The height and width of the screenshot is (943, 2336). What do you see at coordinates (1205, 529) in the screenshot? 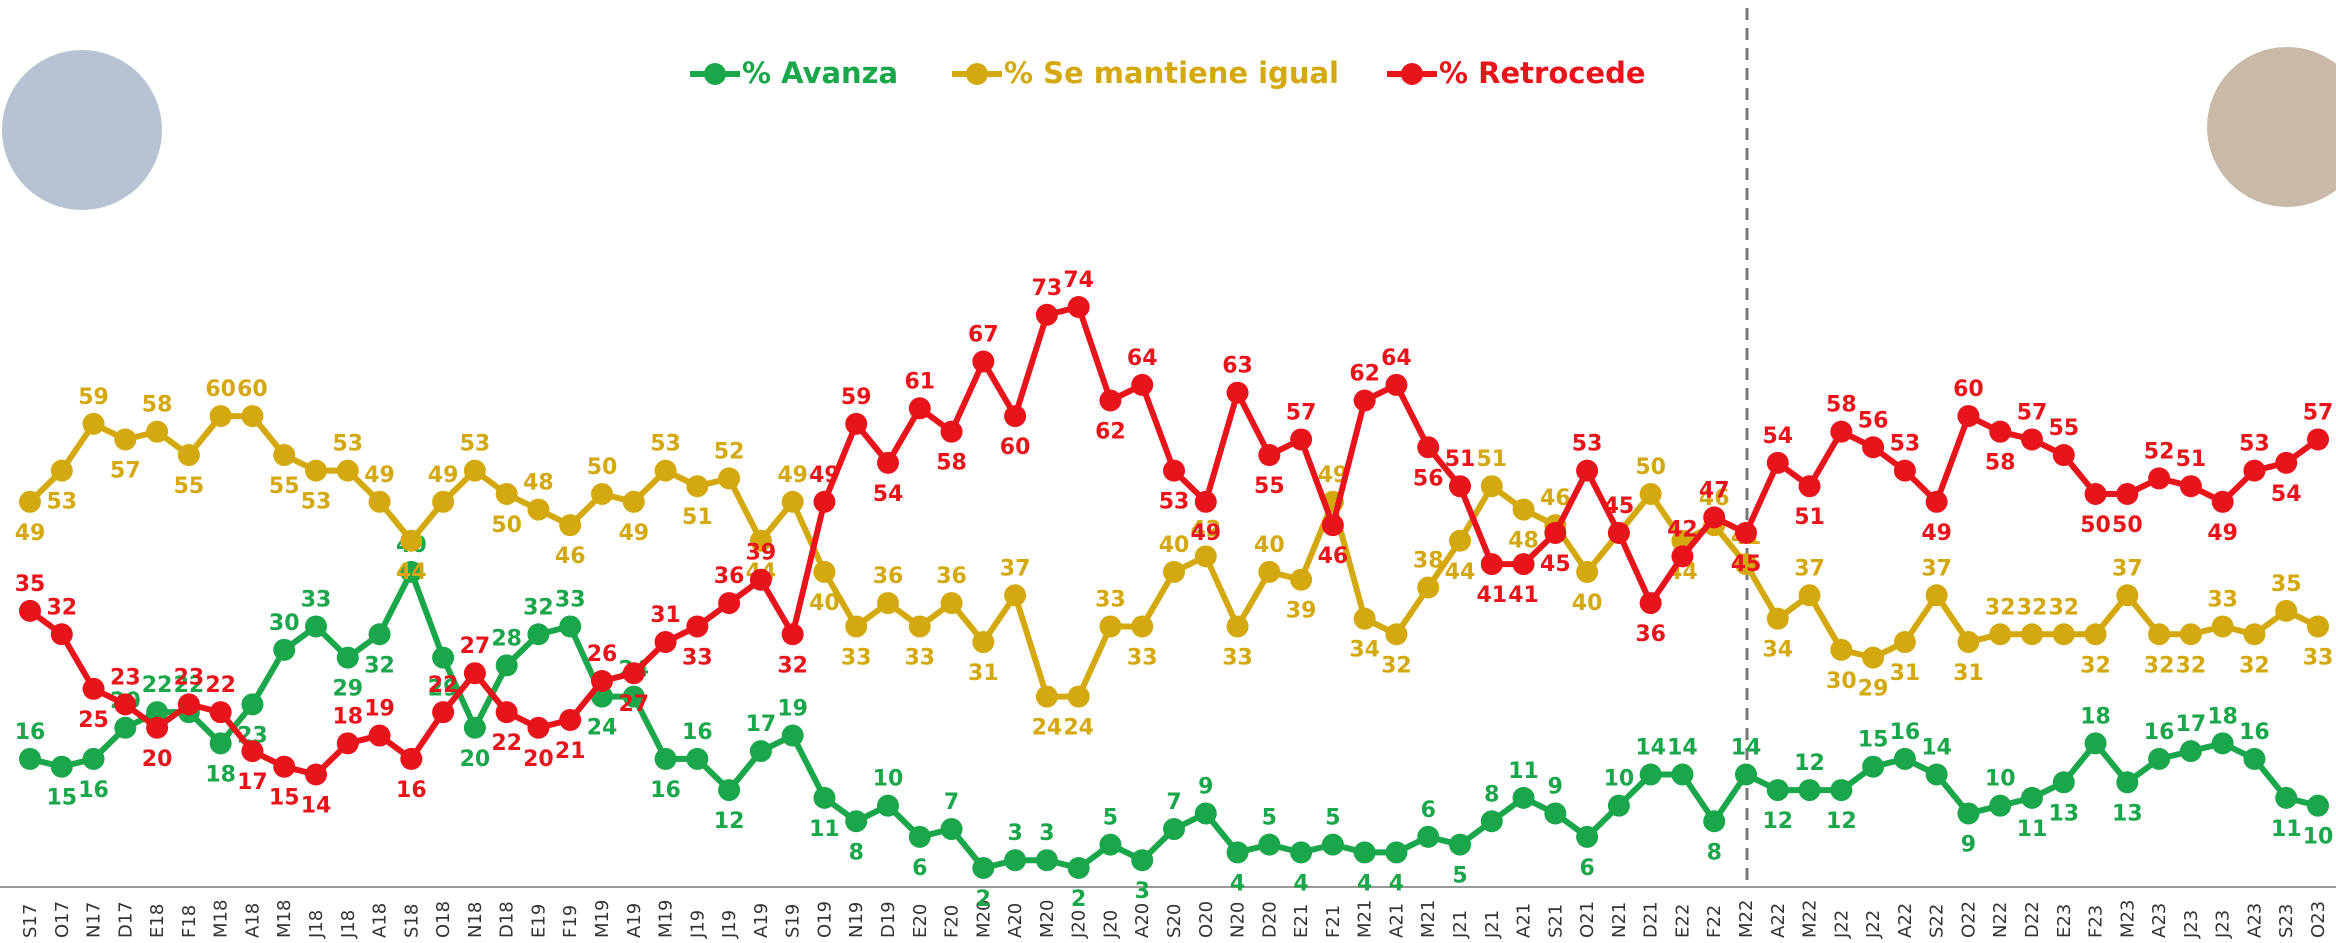
I see `value-label: 42` at bounding box center [1205, 529].